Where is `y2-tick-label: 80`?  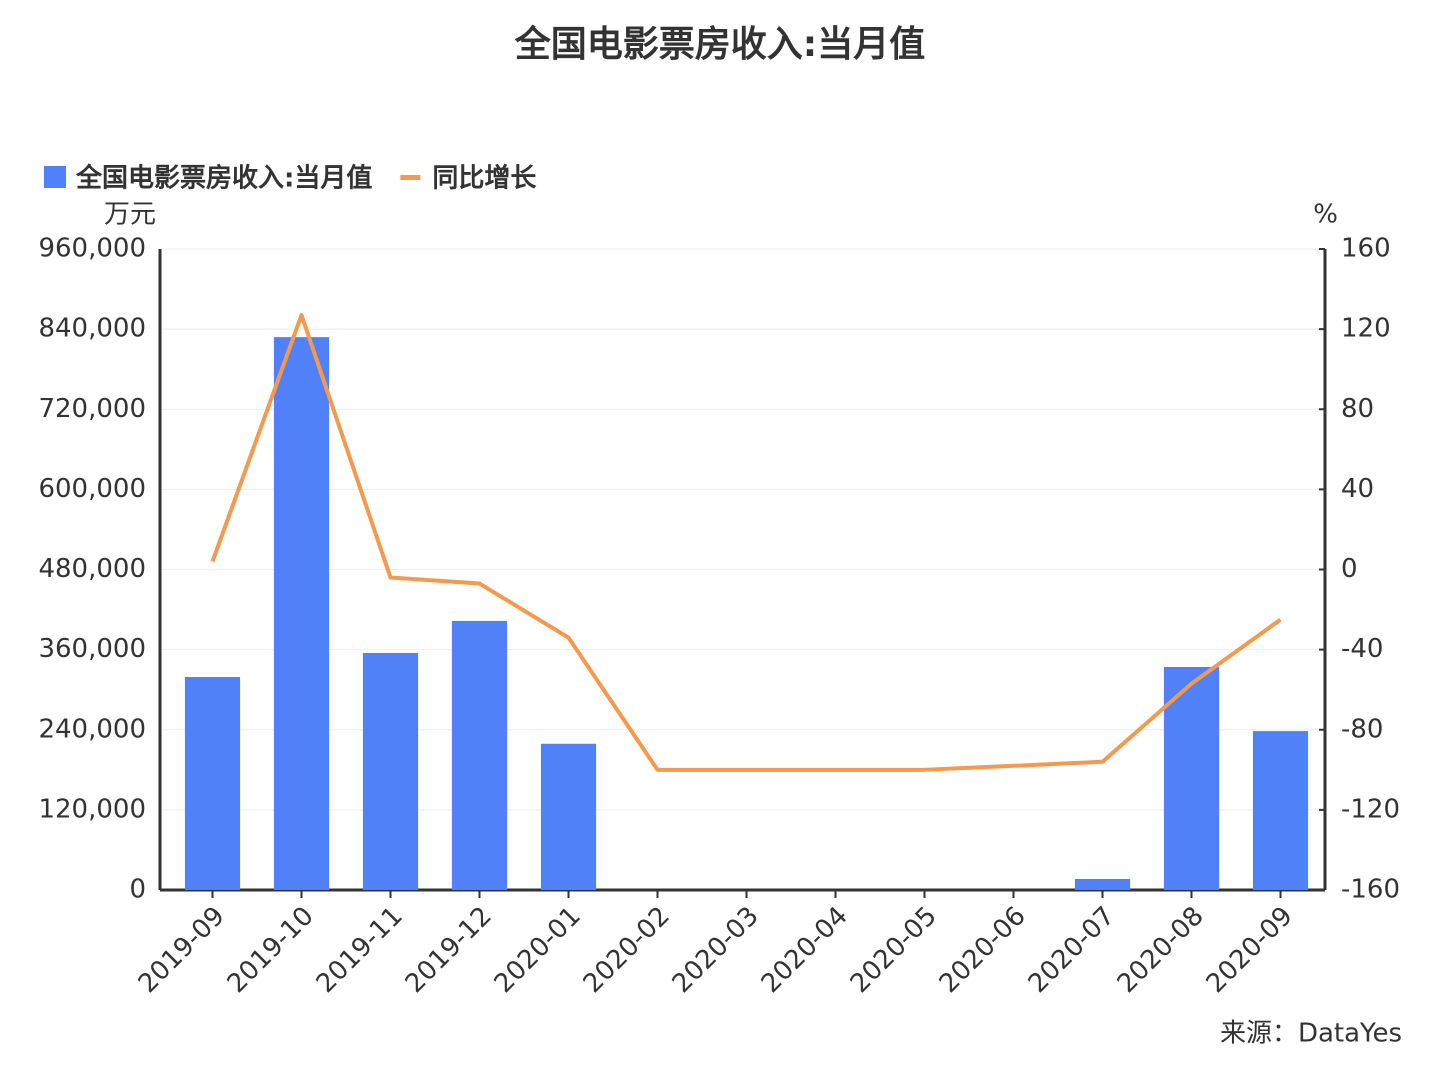 y2-tick-label: 80 is located at coordinates (1357, 409).